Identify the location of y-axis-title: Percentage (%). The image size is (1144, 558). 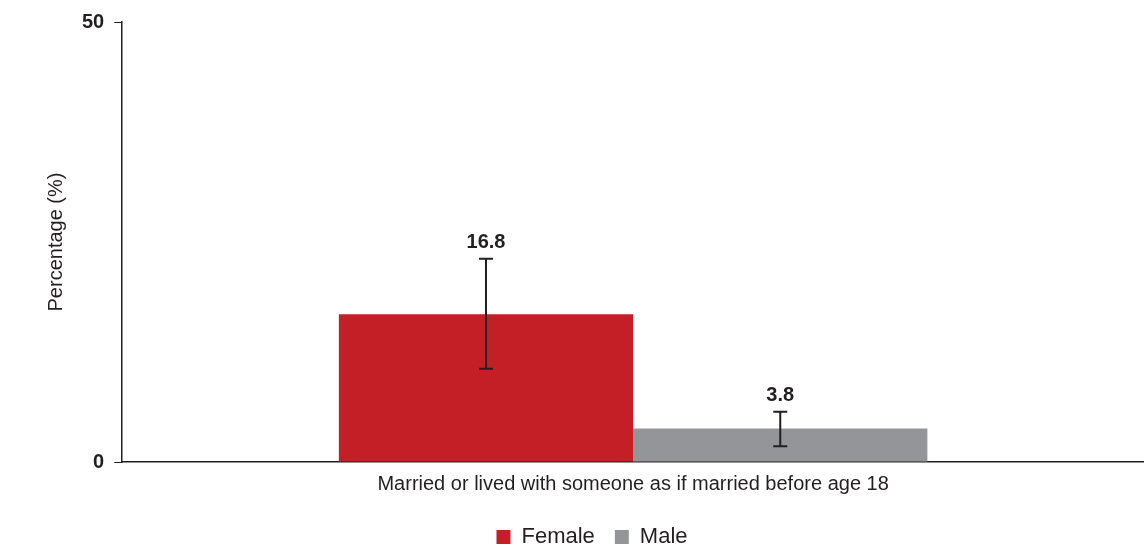
(54, 242).